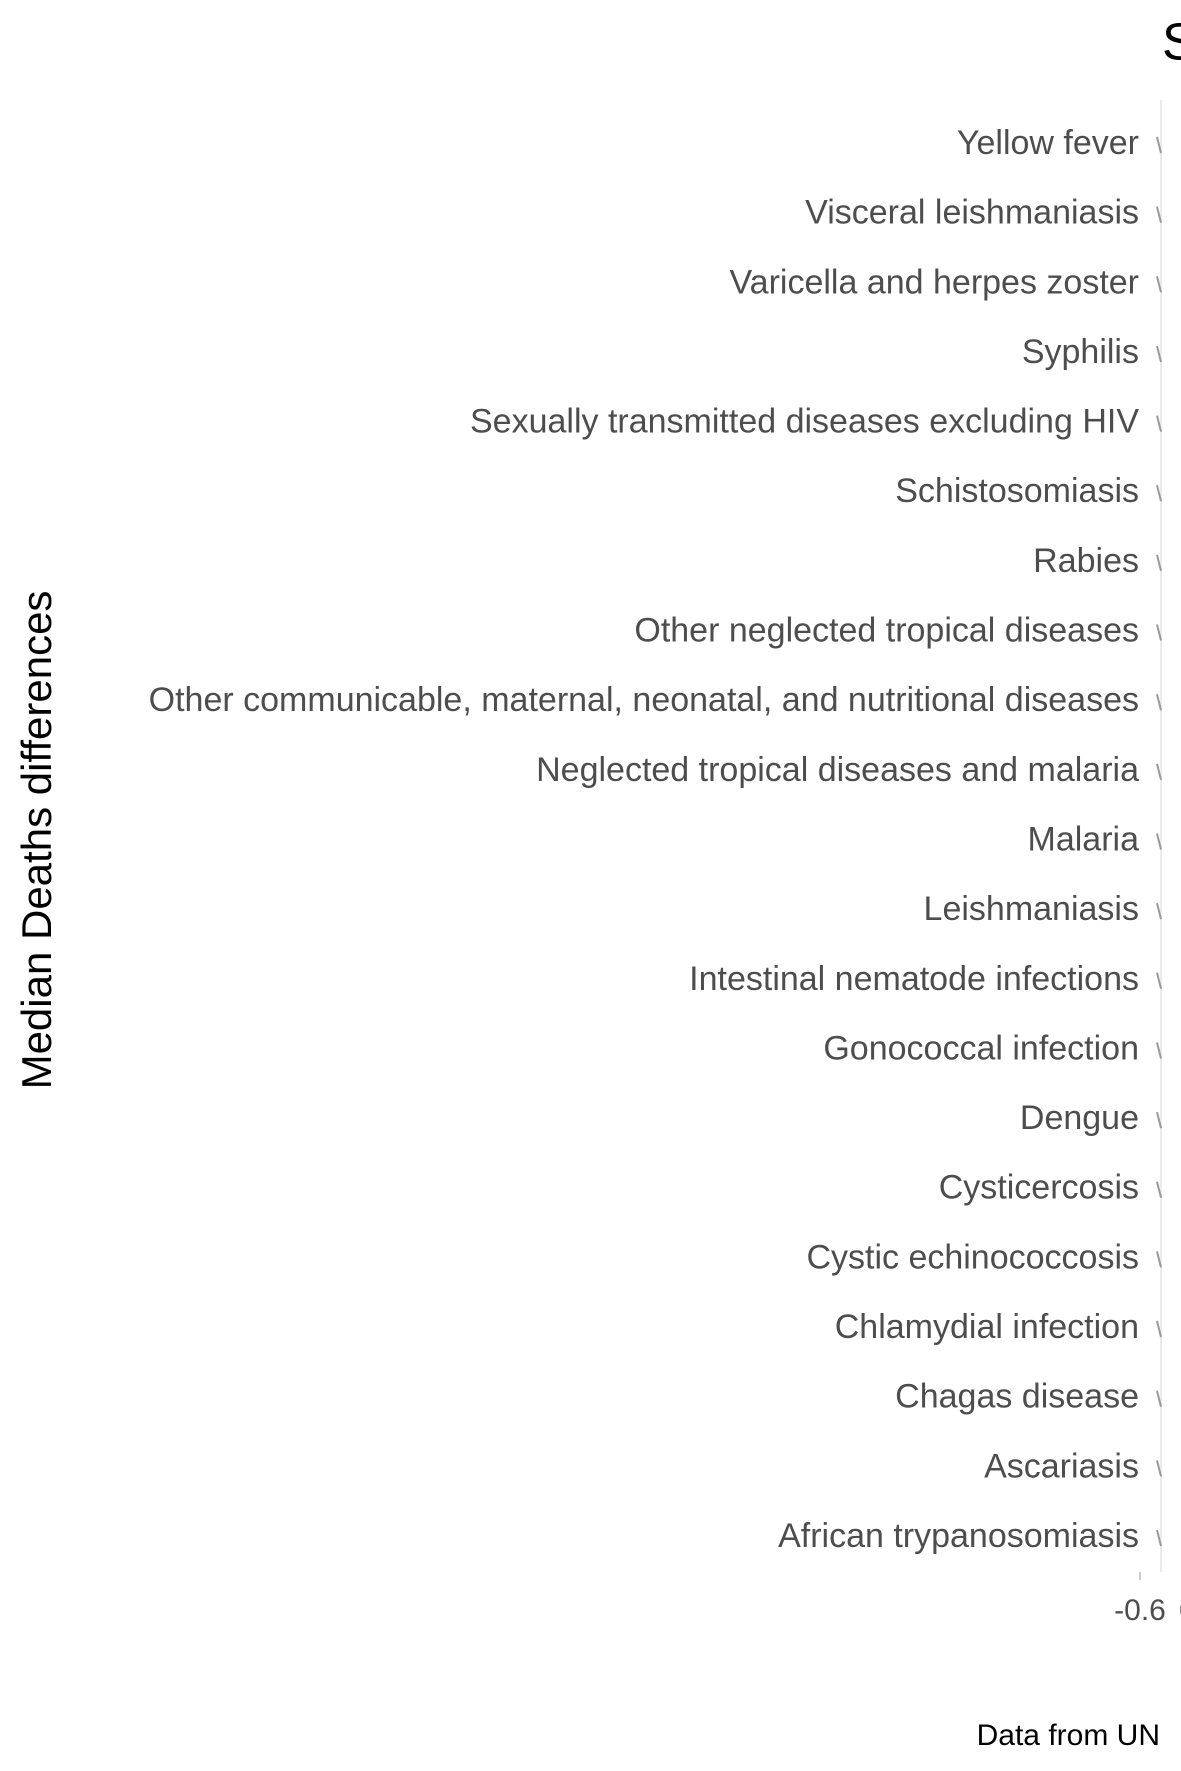  I want to click on y-tick-label: Leishmaniasis, so click(1031, 909).